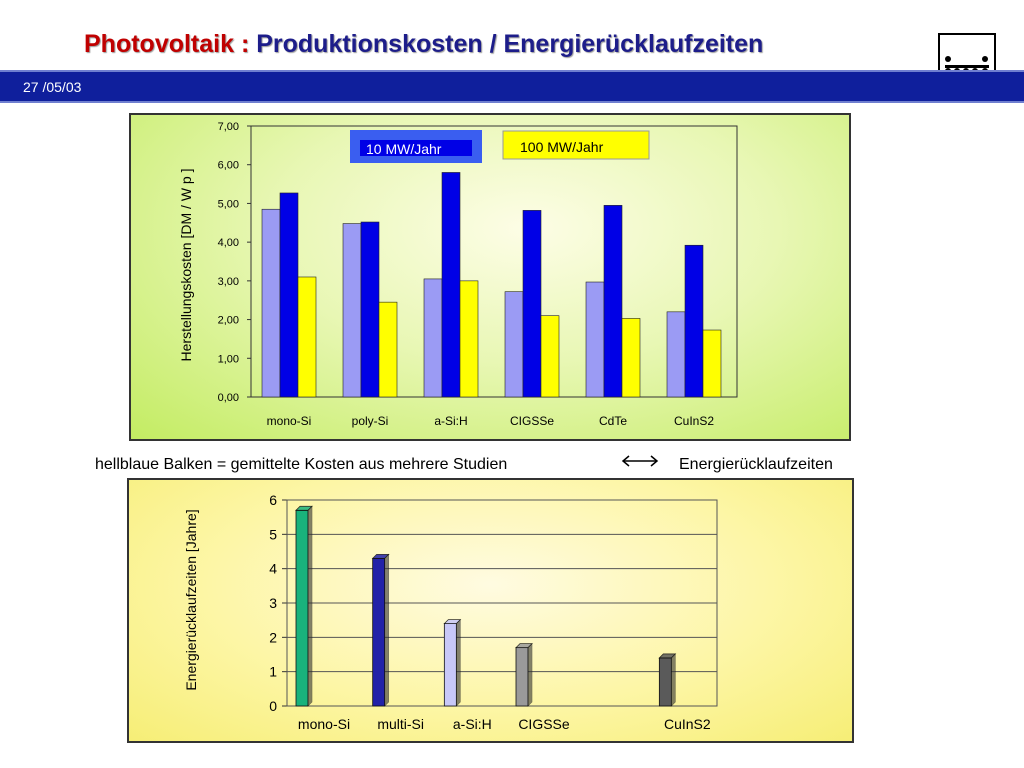 This screenshot has width=1024, height=768. I want to click on cost-category-label: CuInS2, so click(694, 421).